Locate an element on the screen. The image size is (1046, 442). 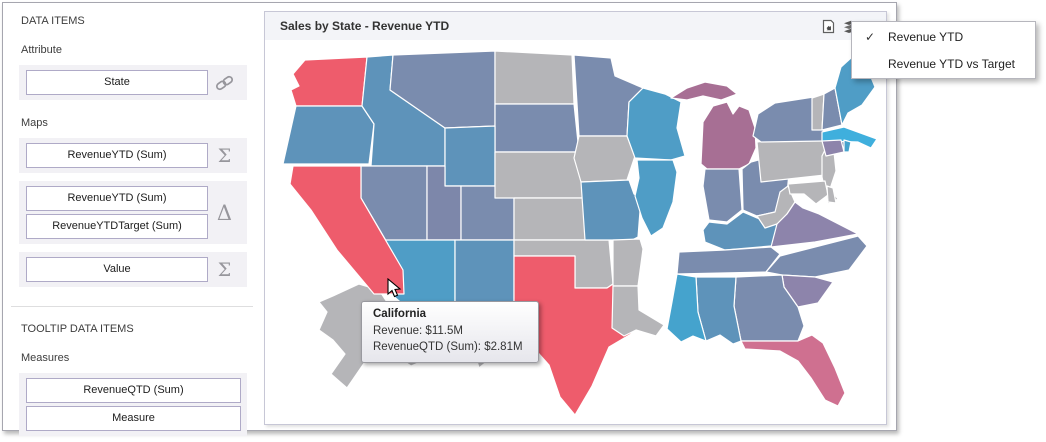
state-DE is located at coordinates (831, 194).